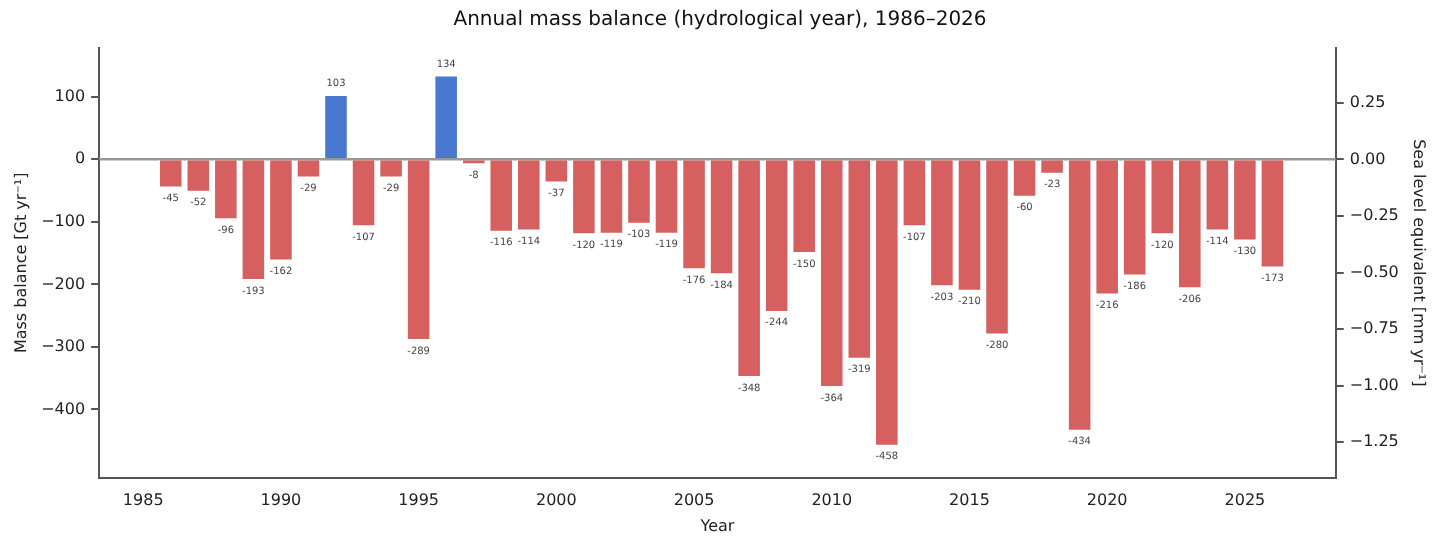 This screenshot has height=540, width=1440. What do you see at coordinates (1367, 158) in the screenshot?
I see `y2-tick-label: 0.00` at bounding box center [1367, 158].